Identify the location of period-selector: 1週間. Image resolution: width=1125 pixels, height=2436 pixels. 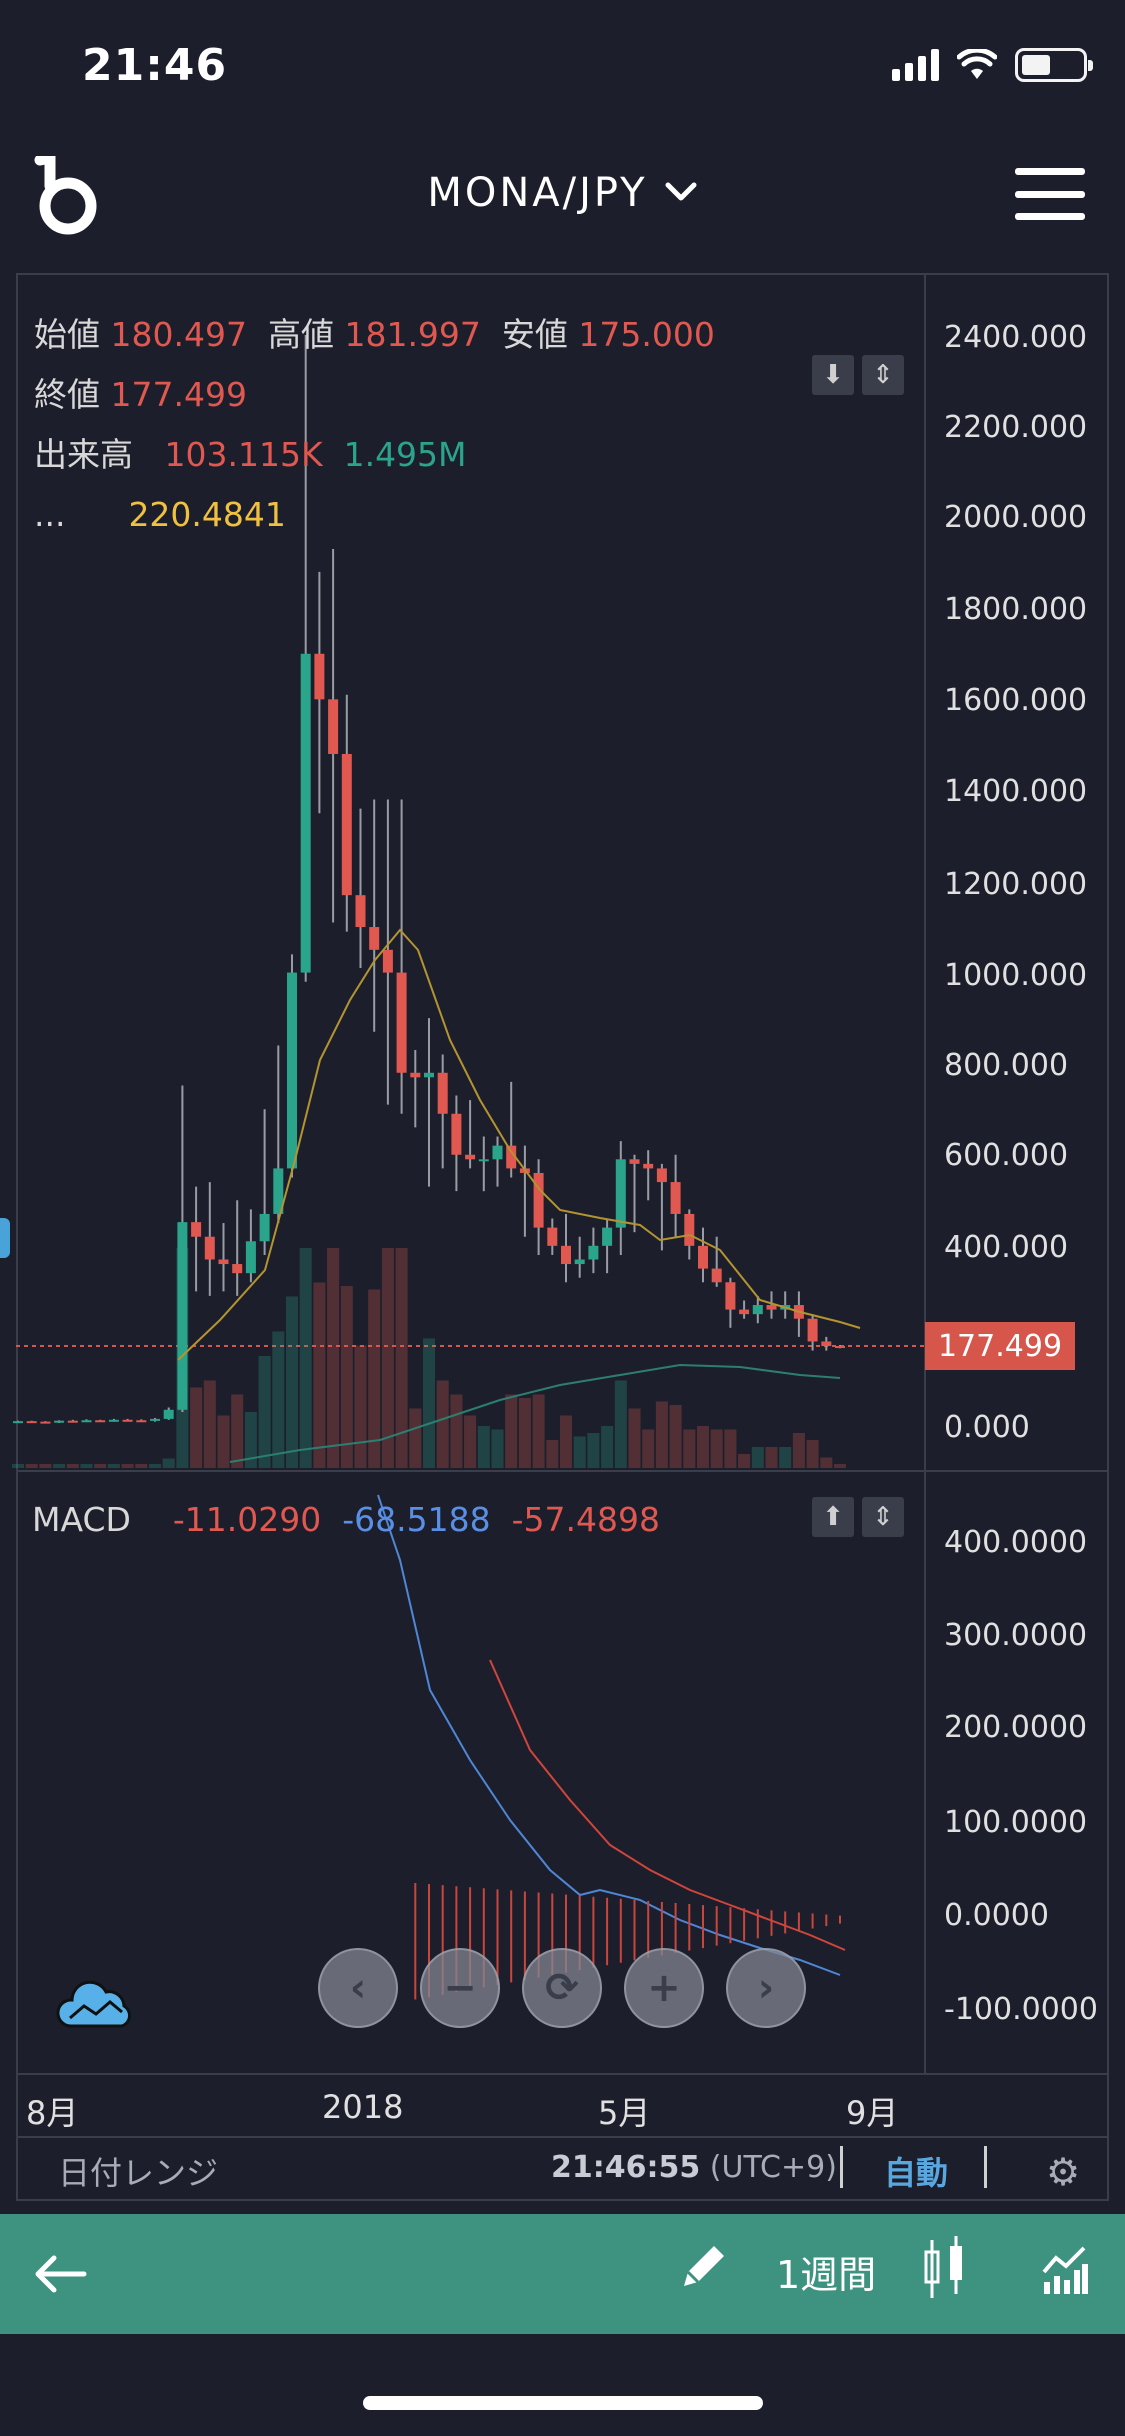
(826, 2275).